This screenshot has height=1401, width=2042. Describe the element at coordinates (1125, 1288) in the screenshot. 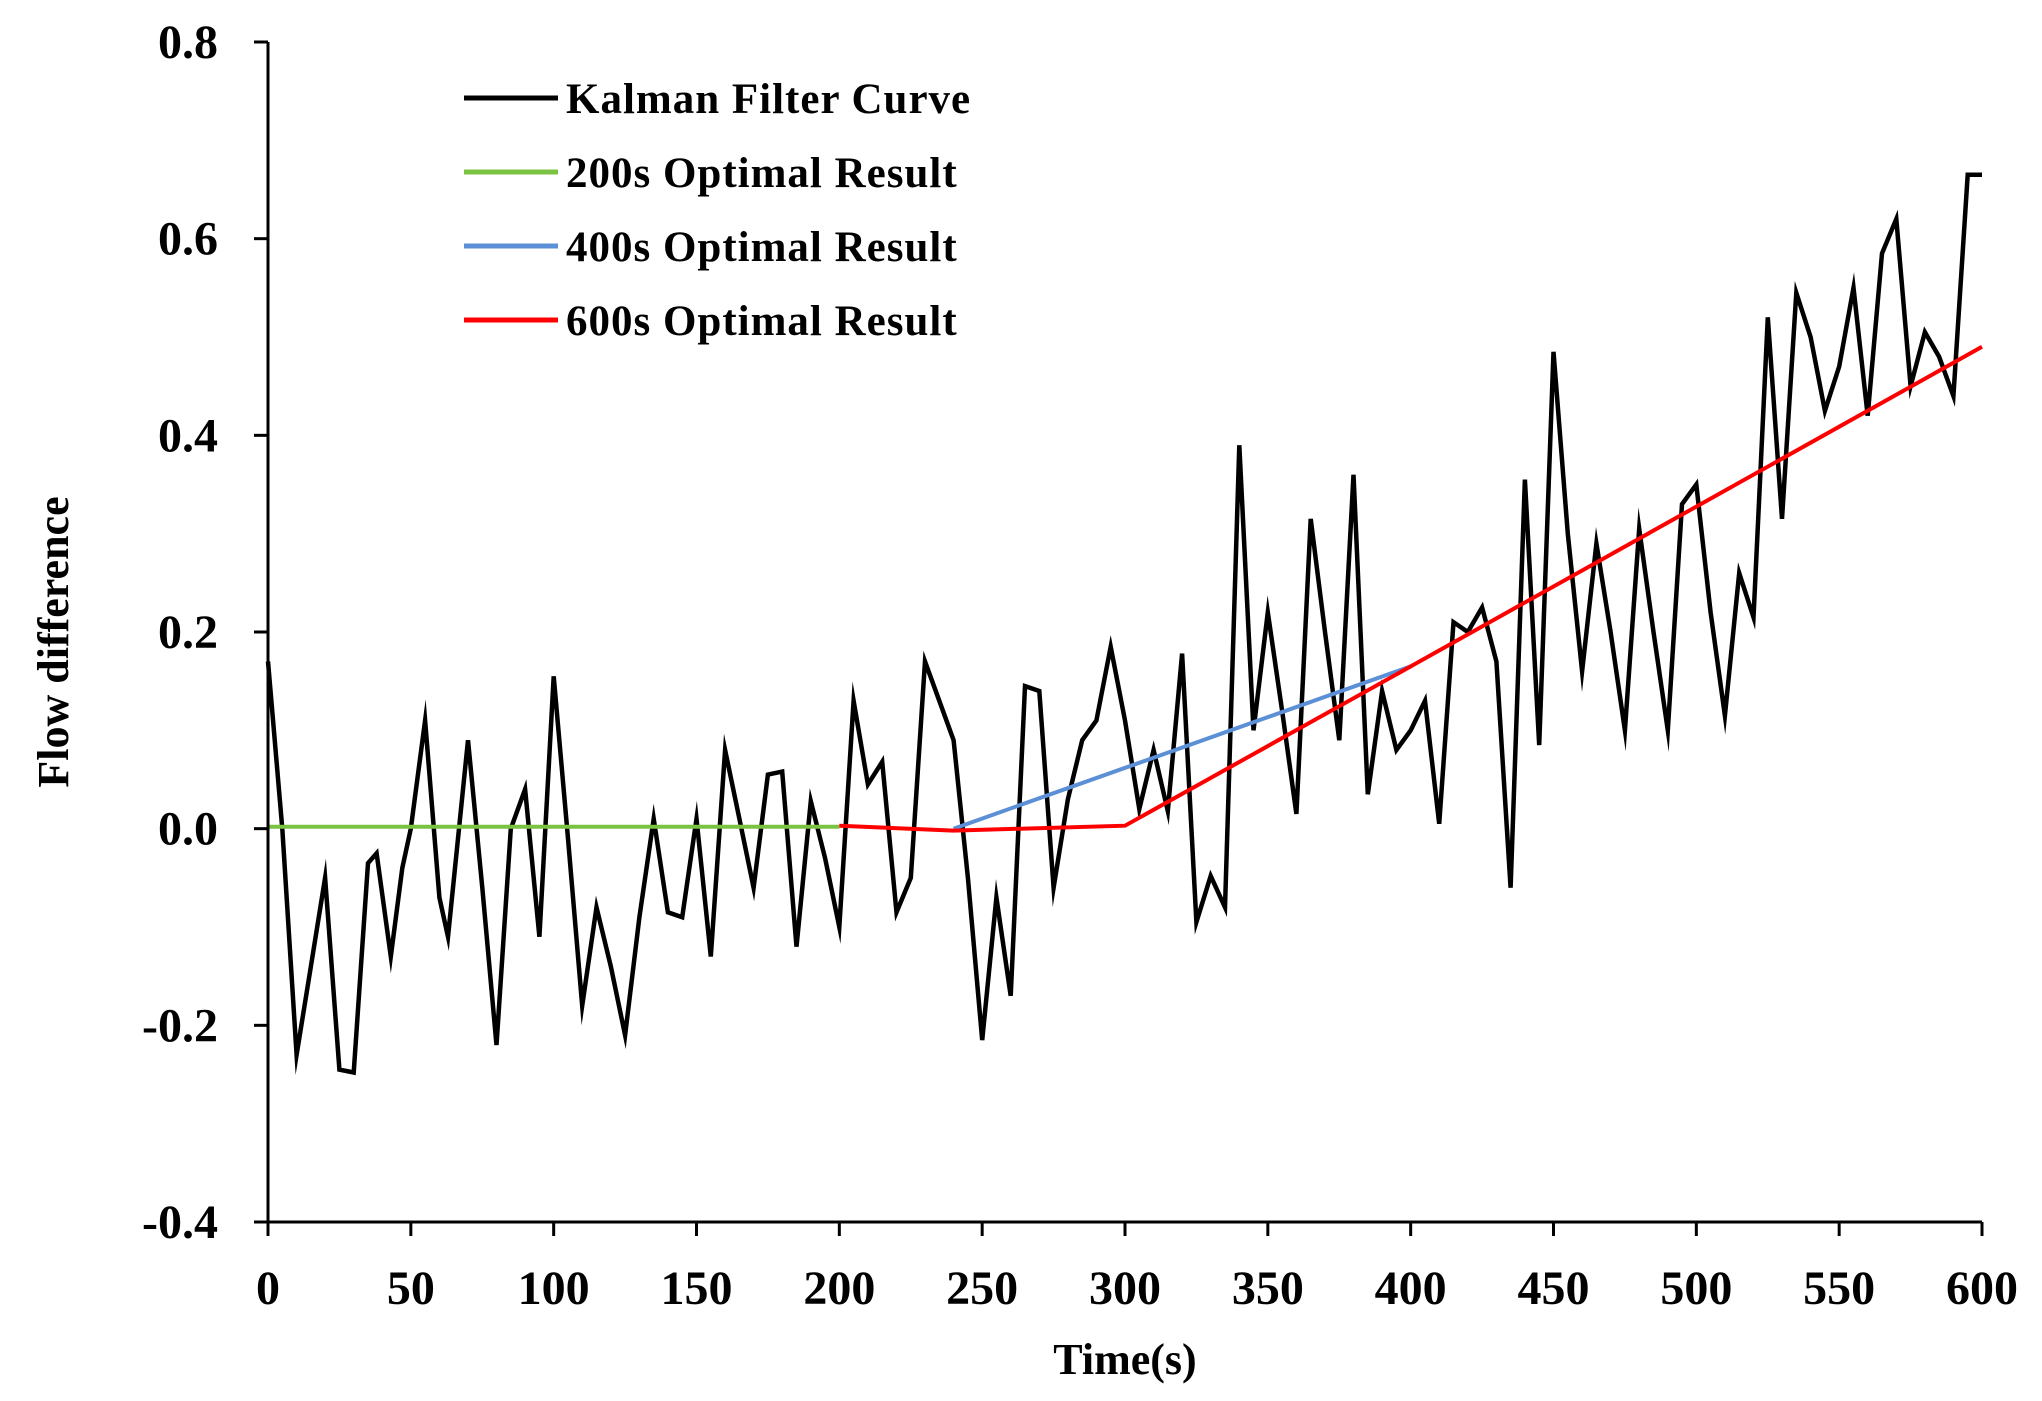

I see `x-tick-label: 300` at that location.